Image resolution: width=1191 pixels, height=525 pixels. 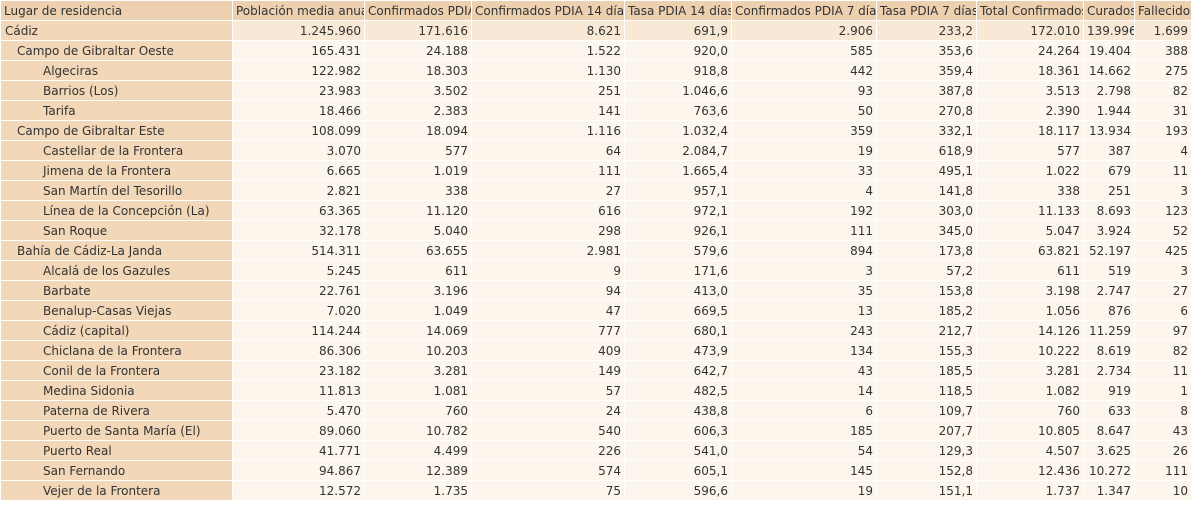 What do you see at coordinates (1163, 11) in the screenshot?
I see `column-header: Fallecidos` at bounding box center [1163, 11].